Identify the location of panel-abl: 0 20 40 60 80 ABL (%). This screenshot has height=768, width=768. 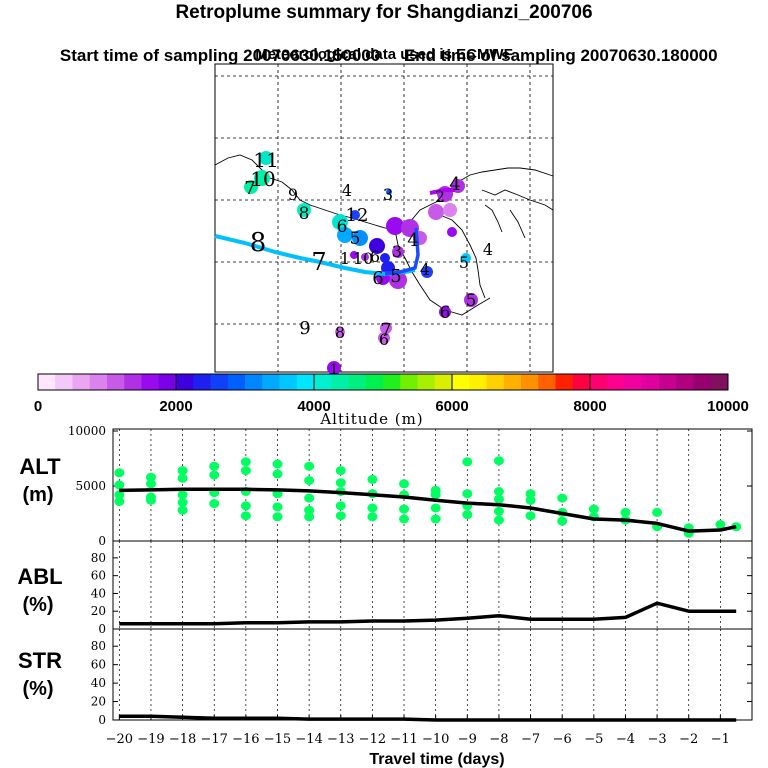
(385, 588).